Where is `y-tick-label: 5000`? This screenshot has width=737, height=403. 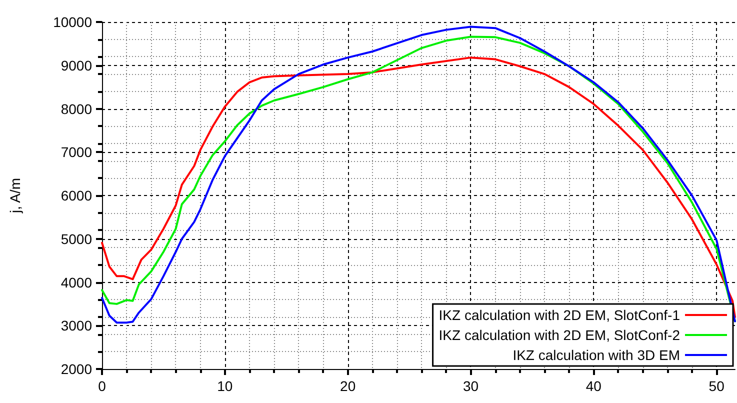
y-tick-label: 5000 is located at coordinates (76, 238).